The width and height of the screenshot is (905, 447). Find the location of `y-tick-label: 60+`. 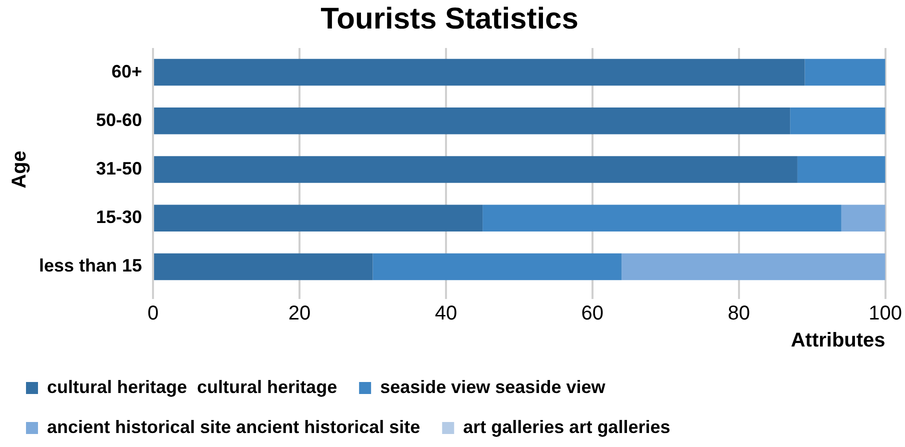

y-tick-label: 60+ is located at coordinates (127, 71).